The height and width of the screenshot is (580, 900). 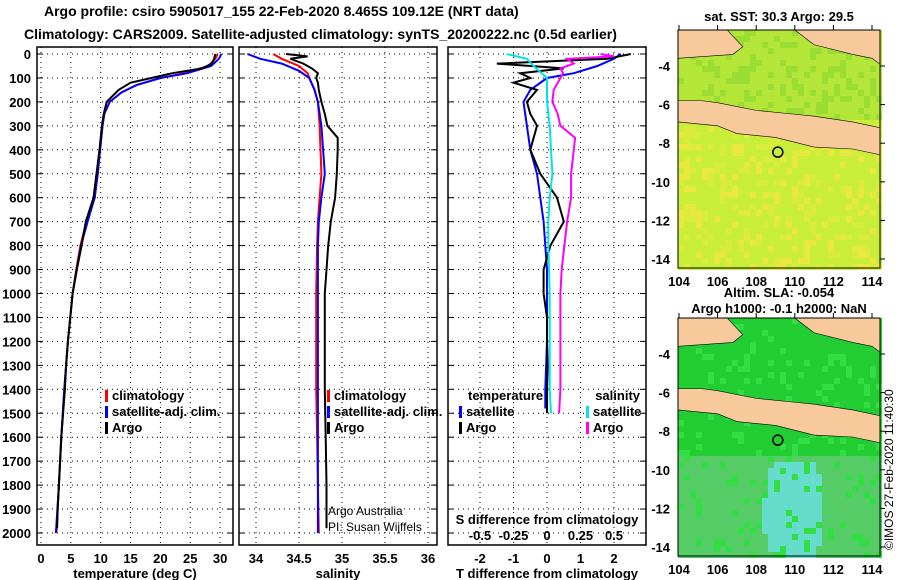 What do you see at coordinates (661, 547) in the screenshot?
I see `map-lat-label: -14` at bounding box center [661, 547].